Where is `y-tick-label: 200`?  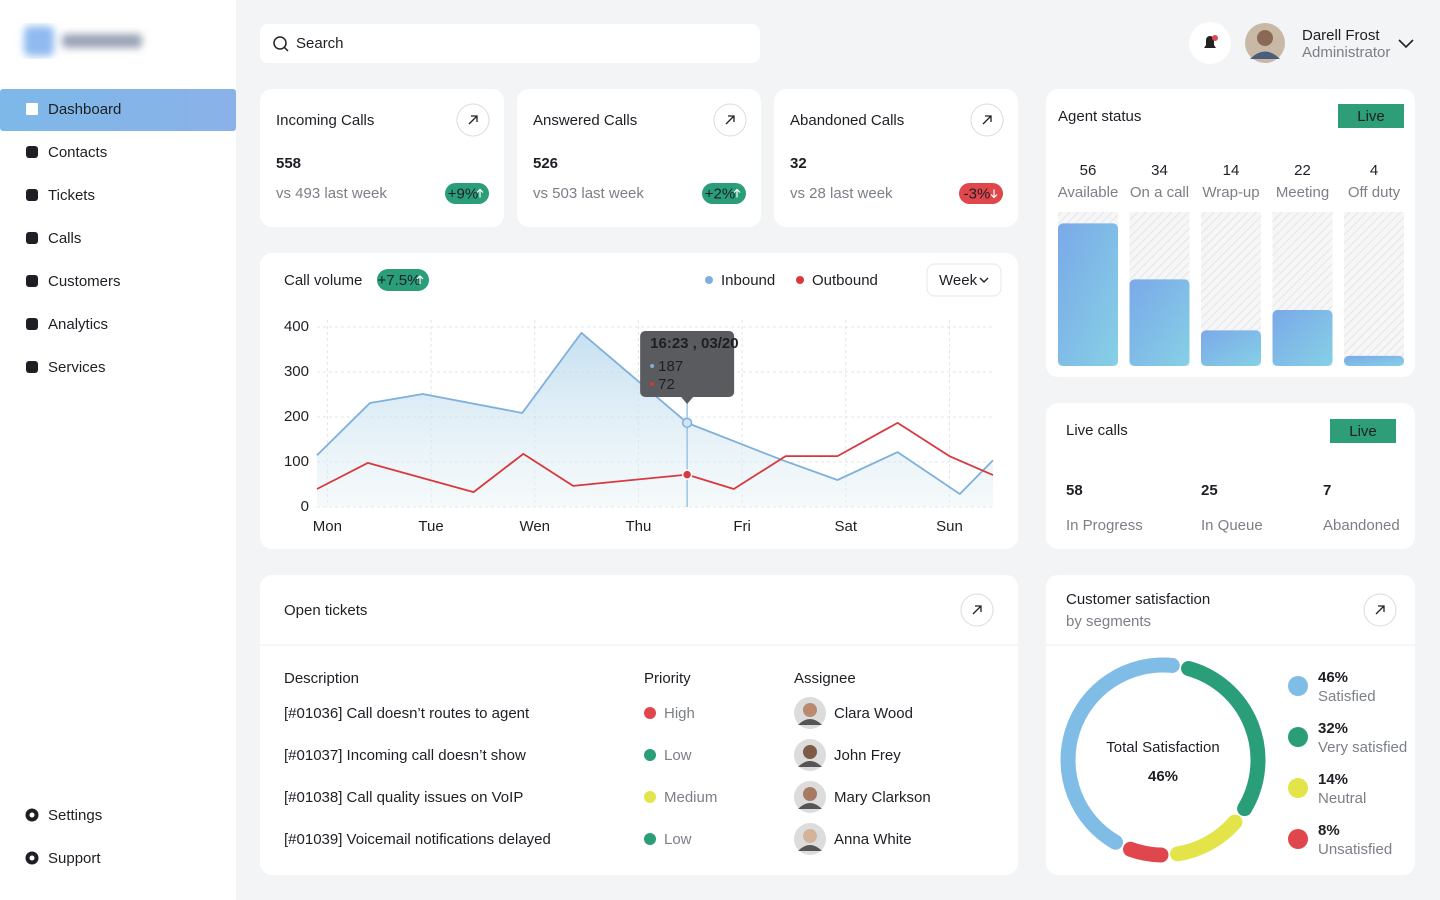
y-tick-label: 200 is located at coordinates (296, 416).